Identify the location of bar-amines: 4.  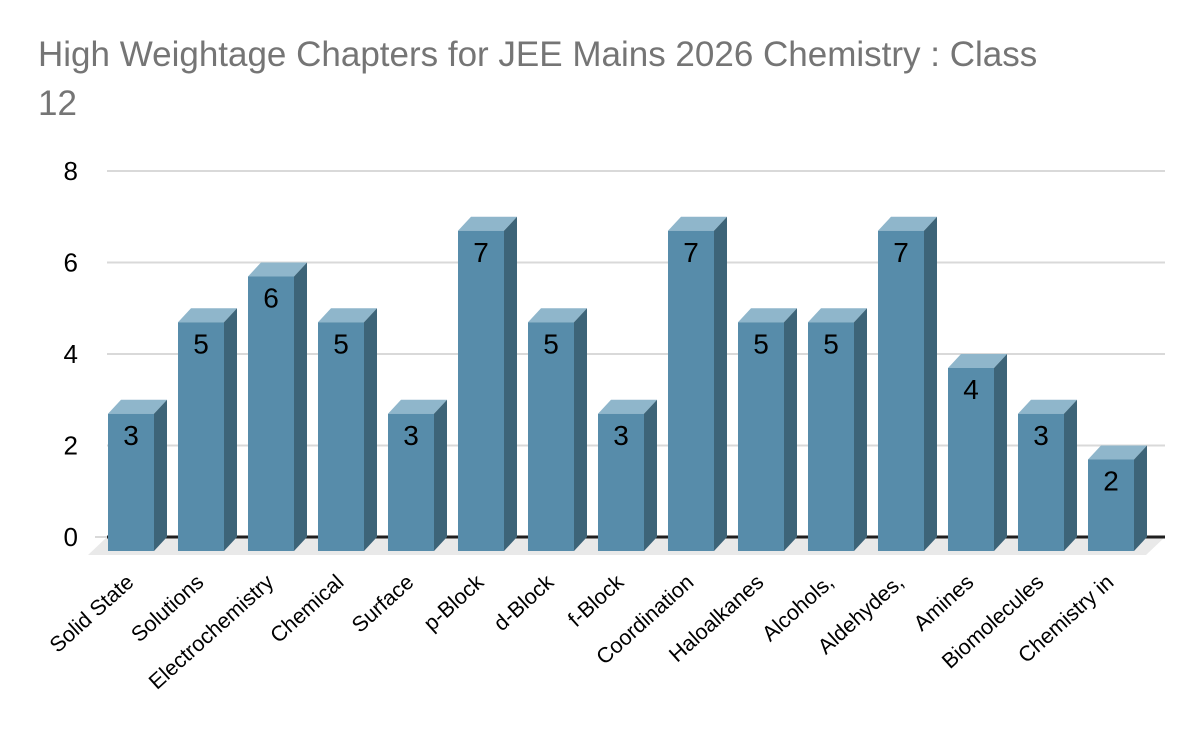
(977, 452).